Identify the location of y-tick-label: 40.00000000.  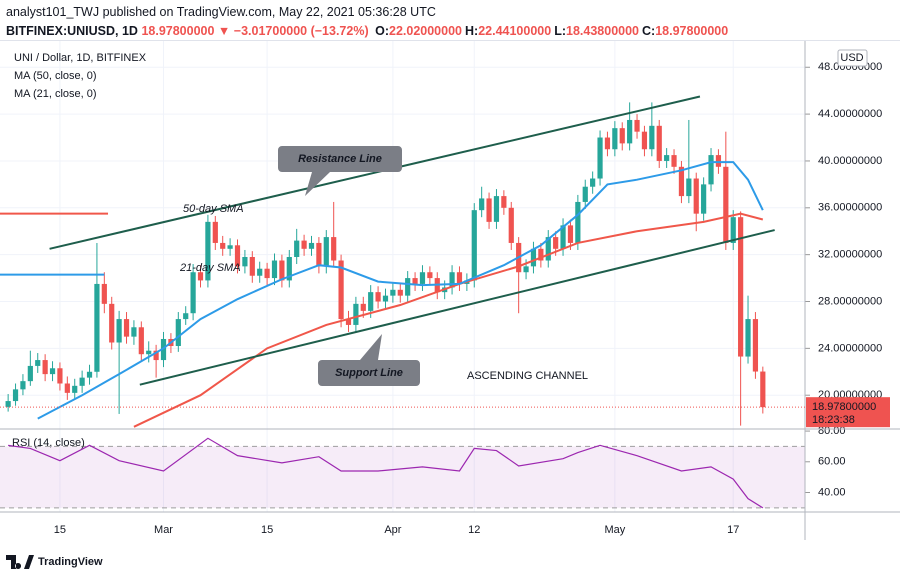
(850, 161).